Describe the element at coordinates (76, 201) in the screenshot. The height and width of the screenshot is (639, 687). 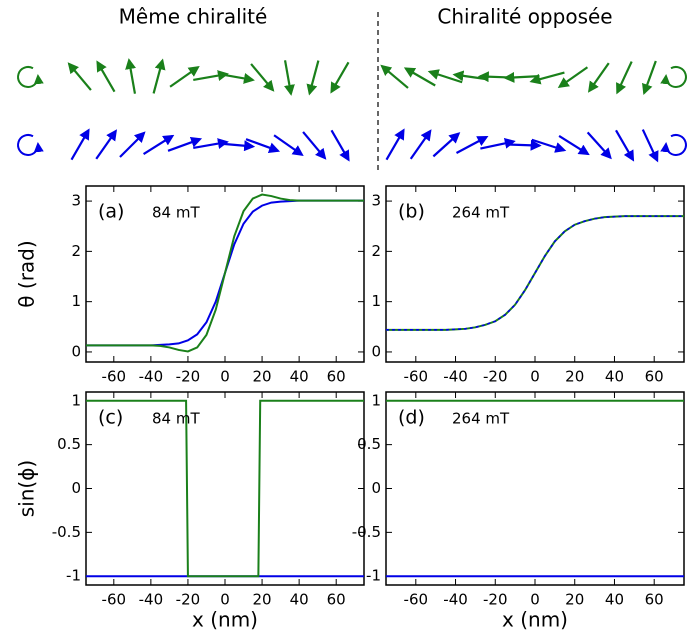
I see `y-tick-label: 3` at that location.